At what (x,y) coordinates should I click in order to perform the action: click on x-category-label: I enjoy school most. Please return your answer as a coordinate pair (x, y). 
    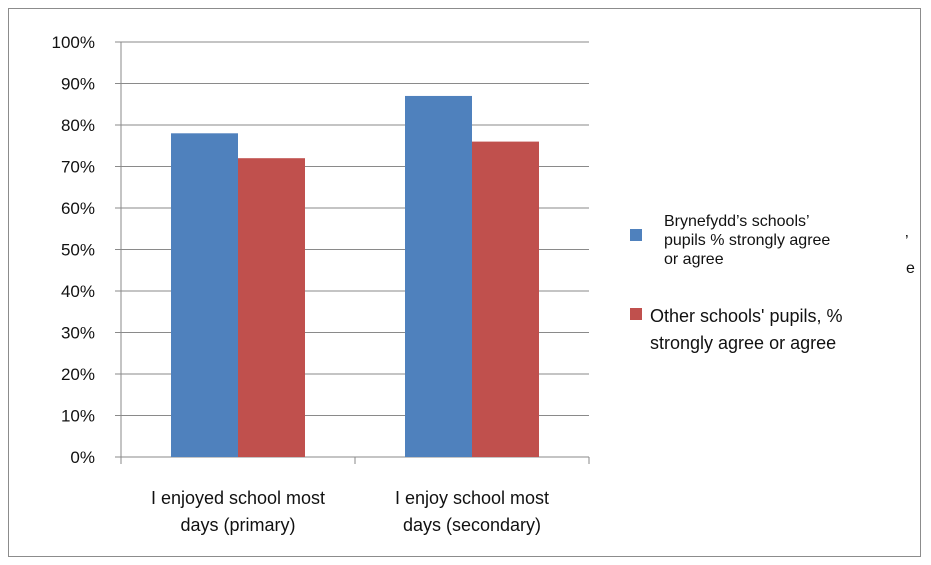
    Looking at the image, I should click on (472, 498).